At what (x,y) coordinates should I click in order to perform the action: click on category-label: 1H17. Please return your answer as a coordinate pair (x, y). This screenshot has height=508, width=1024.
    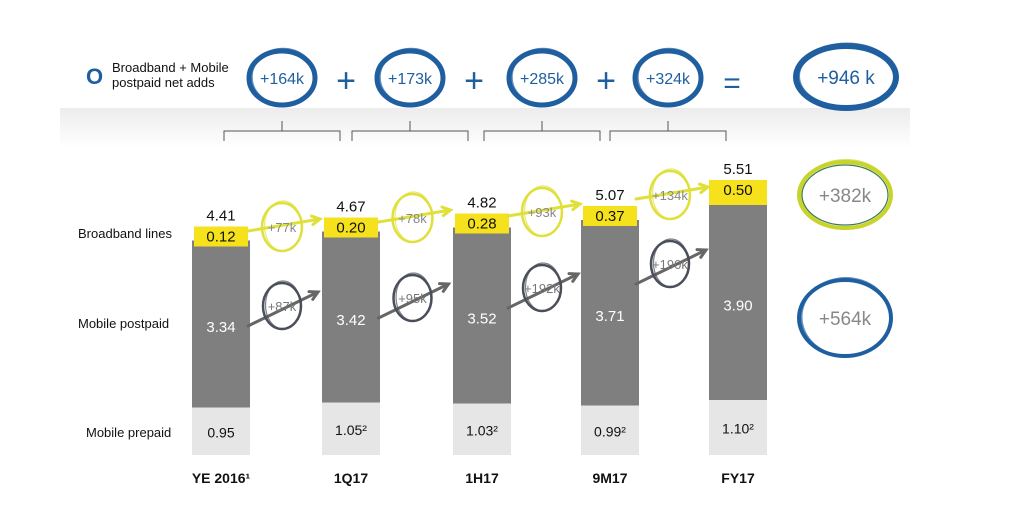
    Looking at the image, I should click on (482, 478).